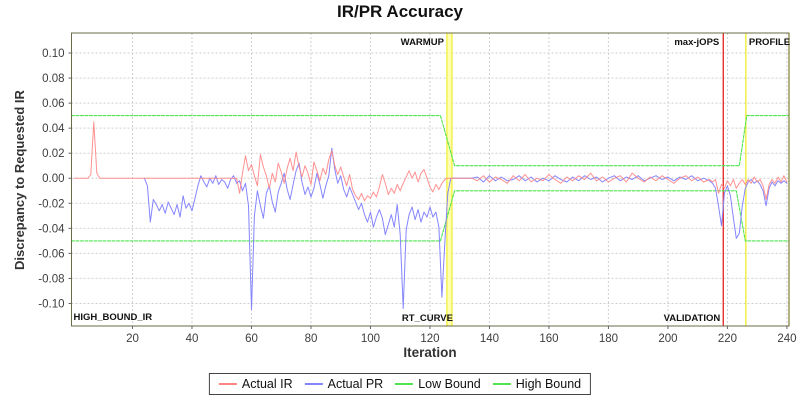 This screenshot has height=400, width=800. What do you see at coordinates (53, 54) in the screenshot?
I see `y-tick-label: 0.10` at bounding box center [53, 54].